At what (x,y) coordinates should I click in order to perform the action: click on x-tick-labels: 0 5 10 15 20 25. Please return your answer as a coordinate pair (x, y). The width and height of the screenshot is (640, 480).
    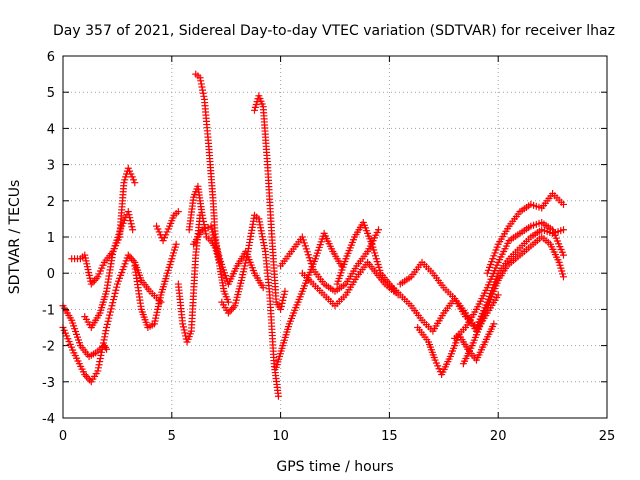
    Looking at the image, I should click on (337, 436).